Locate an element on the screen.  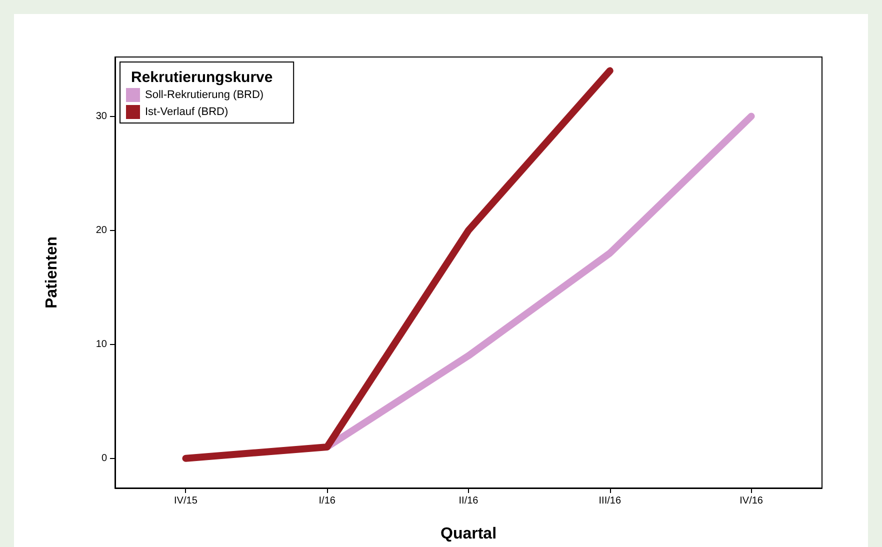
legend-title: Rekrutierungskurve is located at coordinates (202, 77).